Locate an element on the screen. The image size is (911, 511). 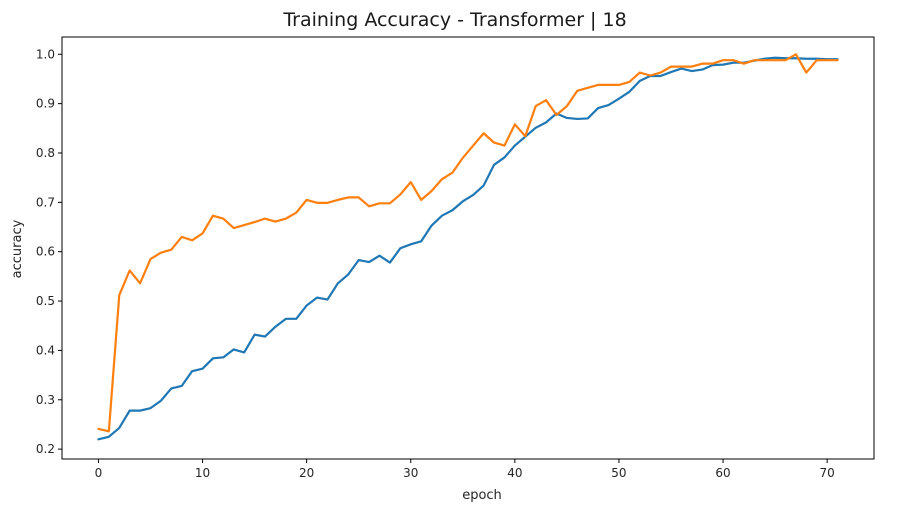
y-axis-label: accuracy is located at coordinates (17, 248).